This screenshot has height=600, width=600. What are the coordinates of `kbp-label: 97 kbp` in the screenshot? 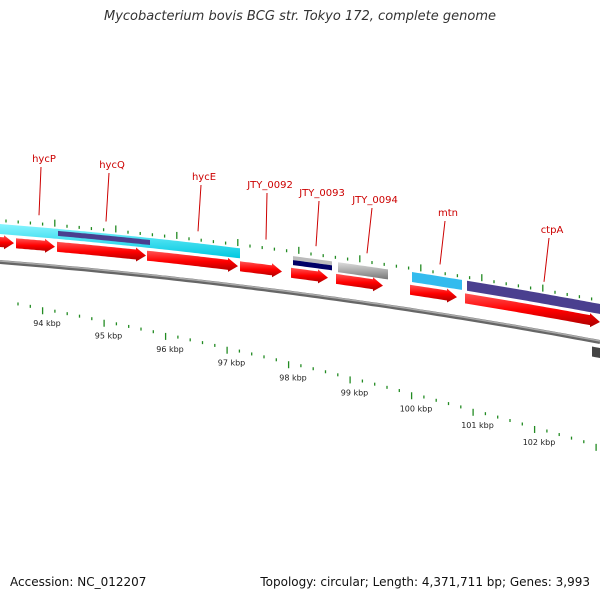 It's located at (232, 363).